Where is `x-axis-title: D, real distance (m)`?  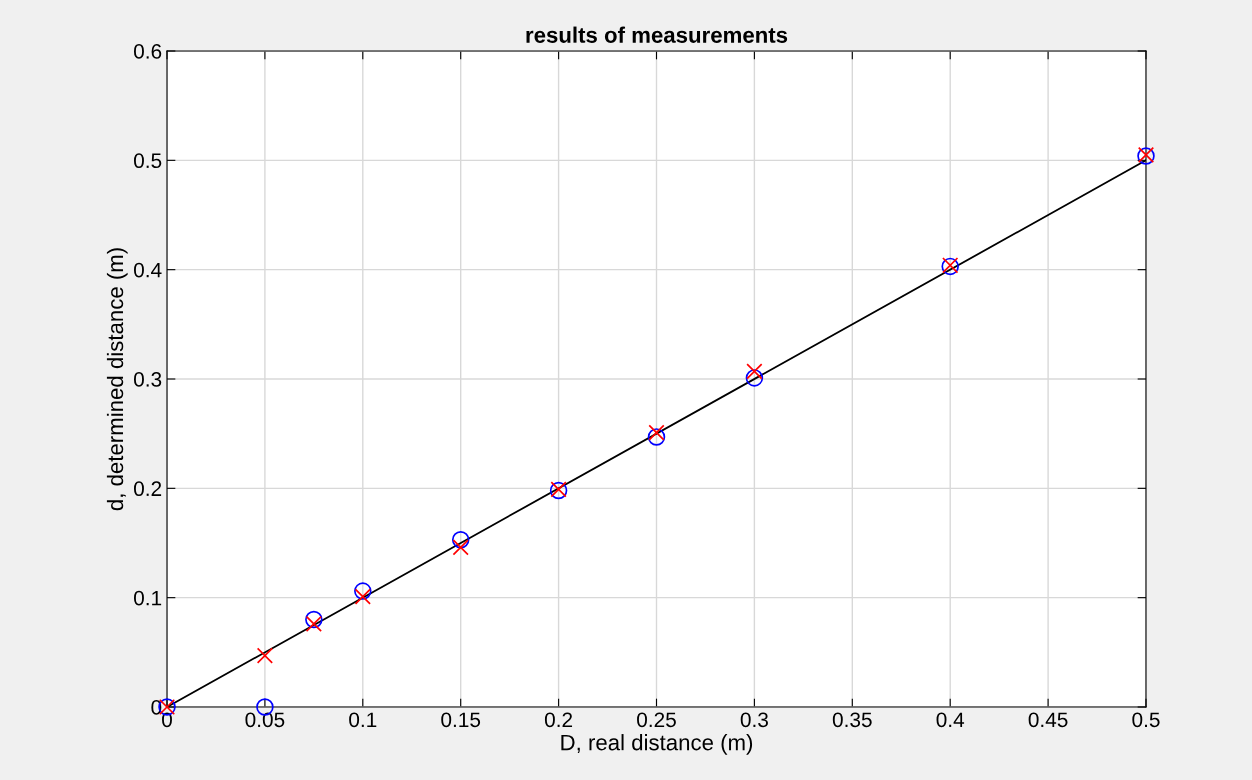
x-axis-title: D, real distance (m) is located at coordinates (657, 744).